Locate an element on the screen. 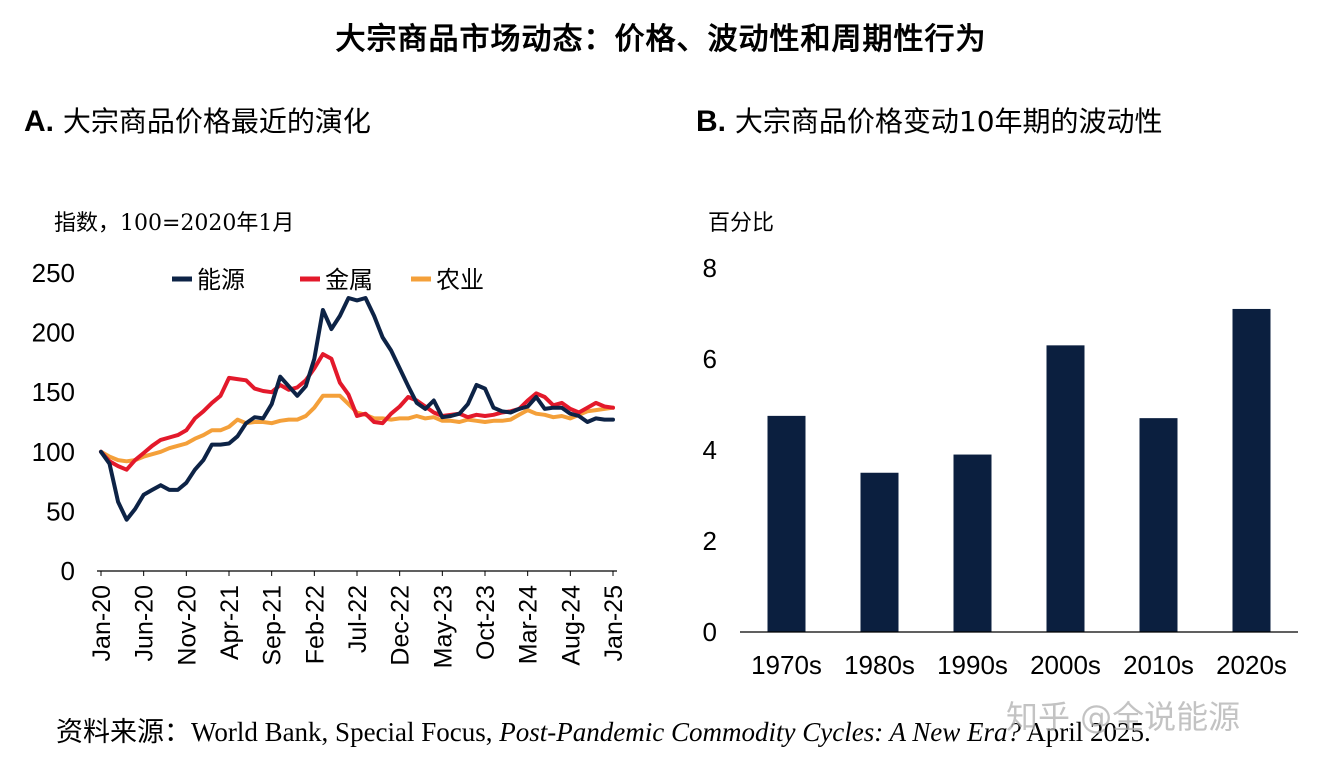  series-line-metals is located at coordinates (357, 412).